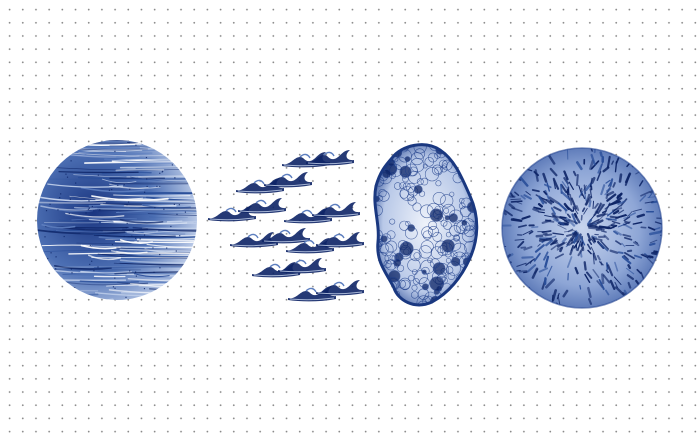  I want to click on fibrous-sphere, so click(582, 228).